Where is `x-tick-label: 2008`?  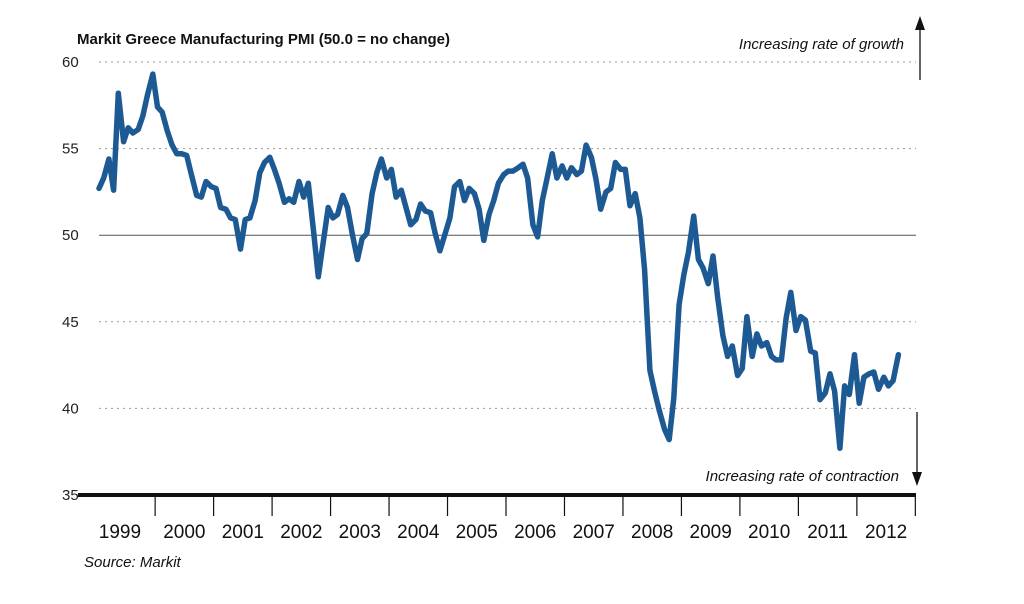 x-tick-label: 2008 is located at coordinates (652, 532).